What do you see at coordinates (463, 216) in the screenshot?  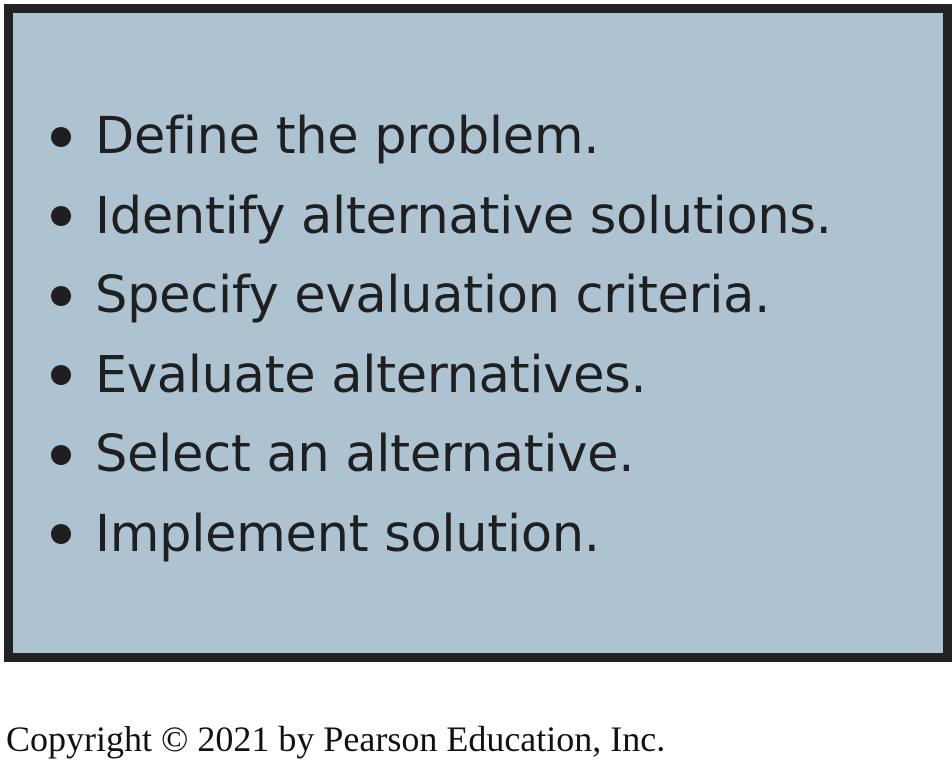 I see `step-label: Identify alternative solutions.` at bounding box center [463, 216].